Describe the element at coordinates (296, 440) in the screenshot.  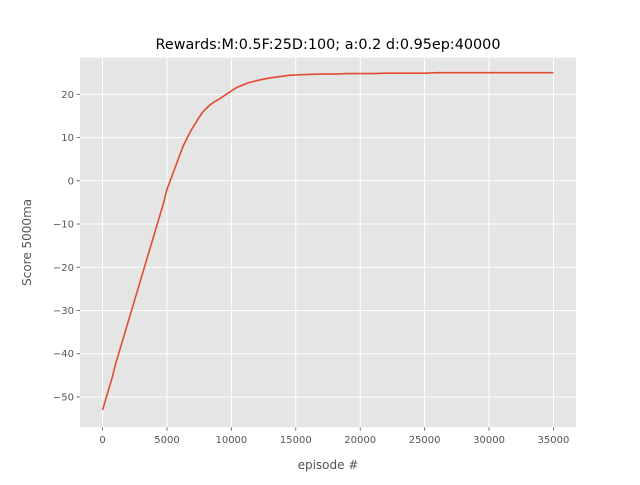
I see `x-tick-label: 15000` at that location.